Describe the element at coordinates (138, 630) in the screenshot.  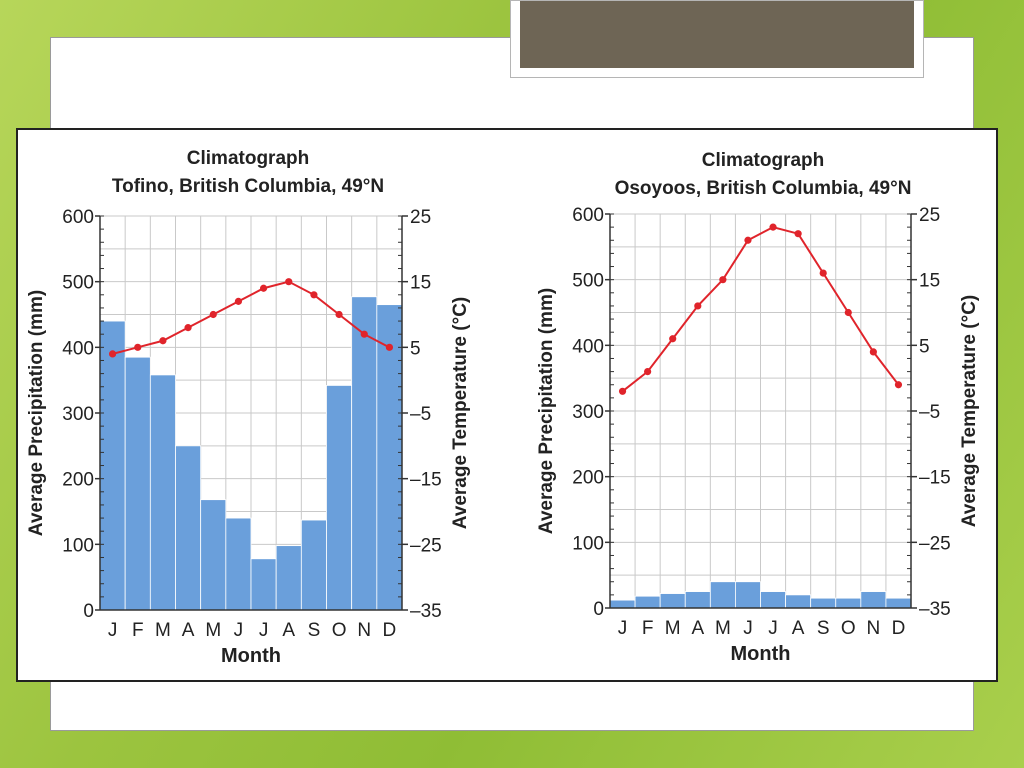
I see `x-tick-label: F` at that location.